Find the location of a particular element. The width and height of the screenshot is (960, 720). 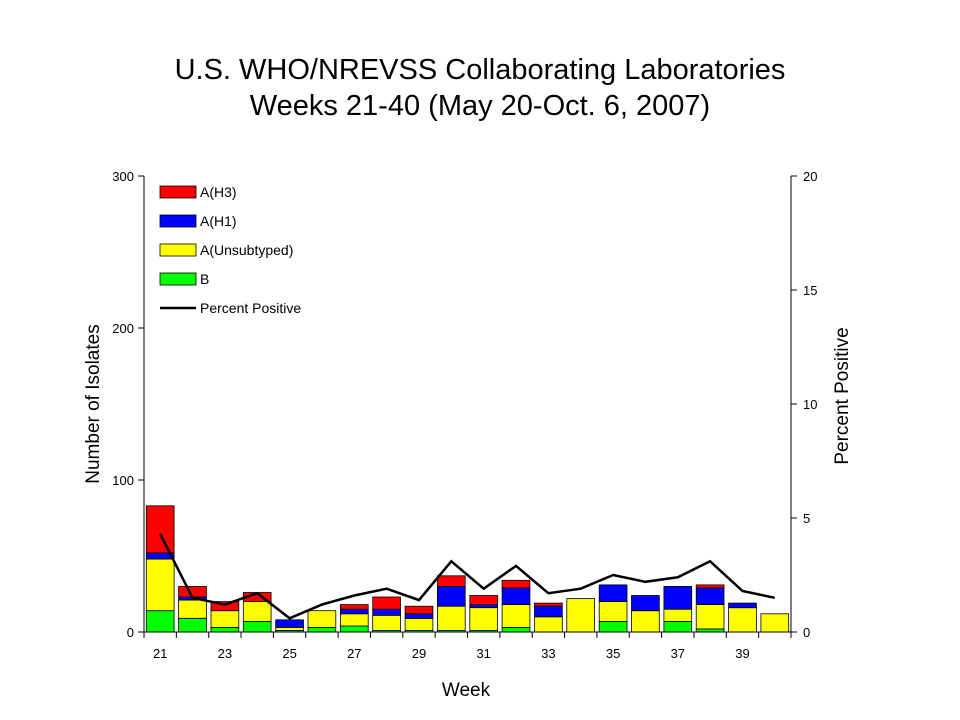

legend-label-a-h3: A(H3) is located at coordinates (218, 192).